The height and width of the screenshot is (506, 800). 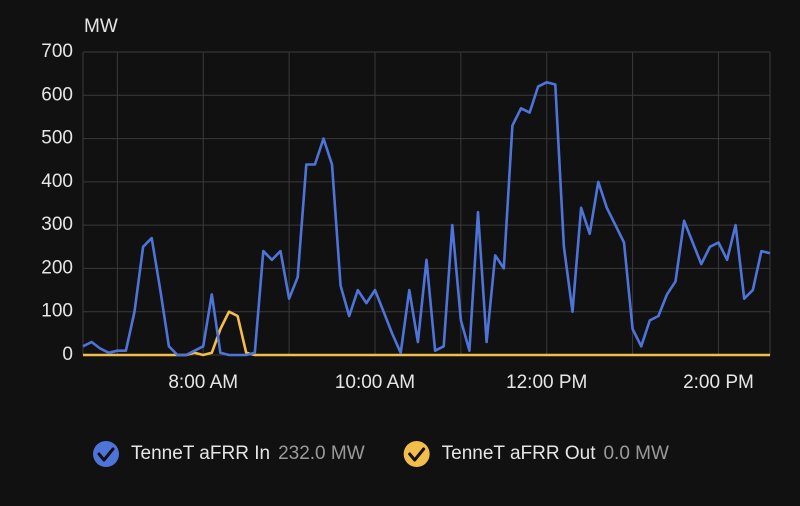 I want to click on y-tick-label: 500, so click(x=57, y=138).